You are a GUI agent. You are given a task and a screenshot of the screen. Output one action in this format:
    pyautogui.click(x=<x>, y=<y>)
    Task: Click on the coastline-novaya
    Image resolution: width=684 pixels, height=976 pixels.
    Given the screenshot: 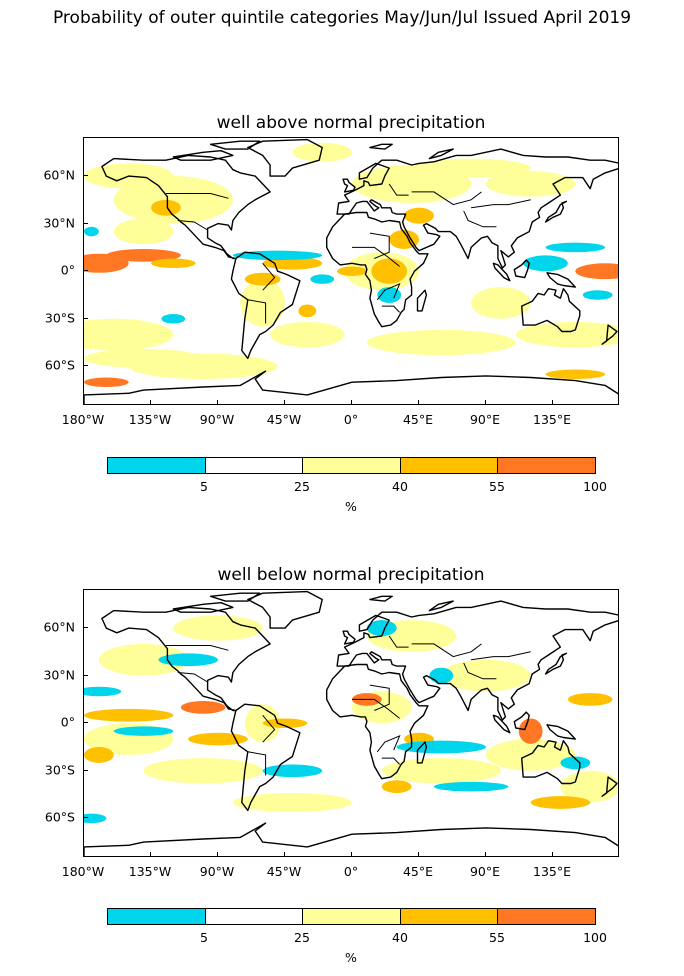 What is the action you would take?
    pyautogui.click(x=441, y=154)
    